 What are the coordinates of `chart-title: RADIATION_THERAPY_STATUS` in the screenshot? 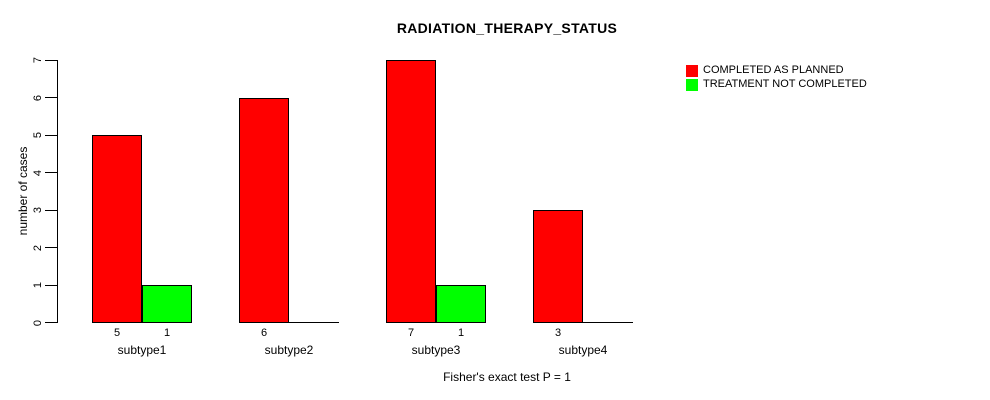 It's located at (507, 28).